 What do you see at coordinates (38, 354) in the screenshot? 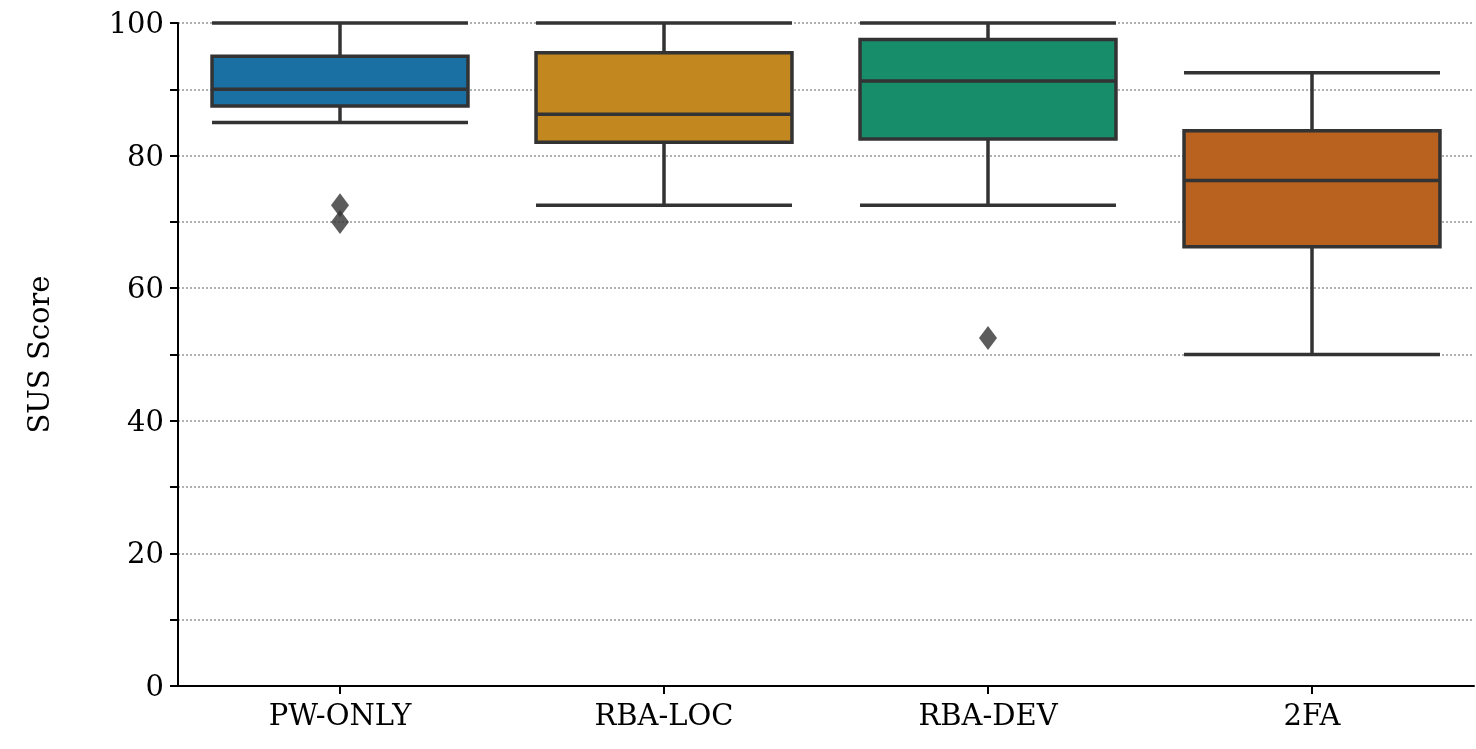
I see `y-axis-title: SUS Score` at bounding box center [38, 354].